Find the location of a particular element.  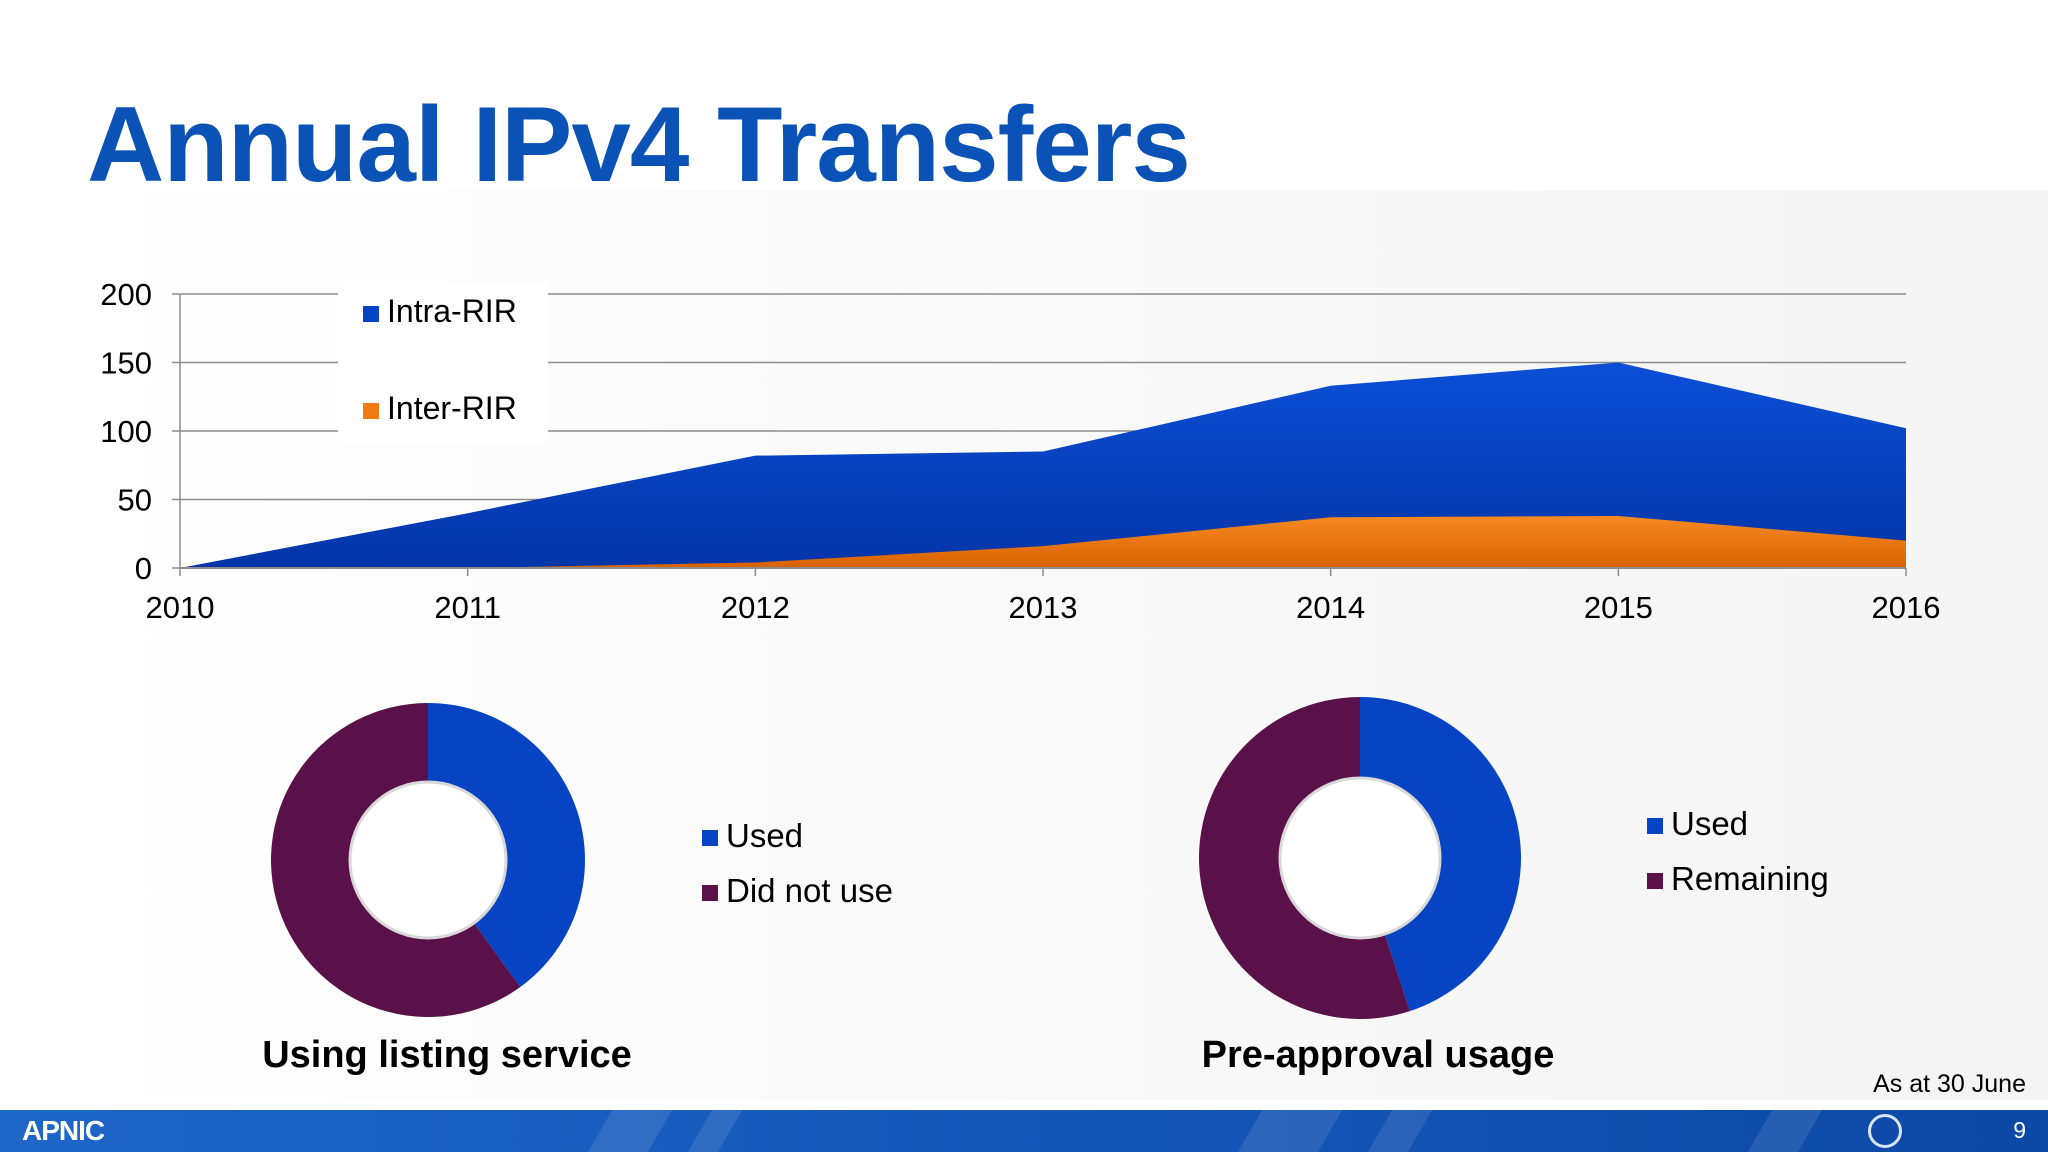

y-tick-label: 50 is located at coordinates (135, 500).